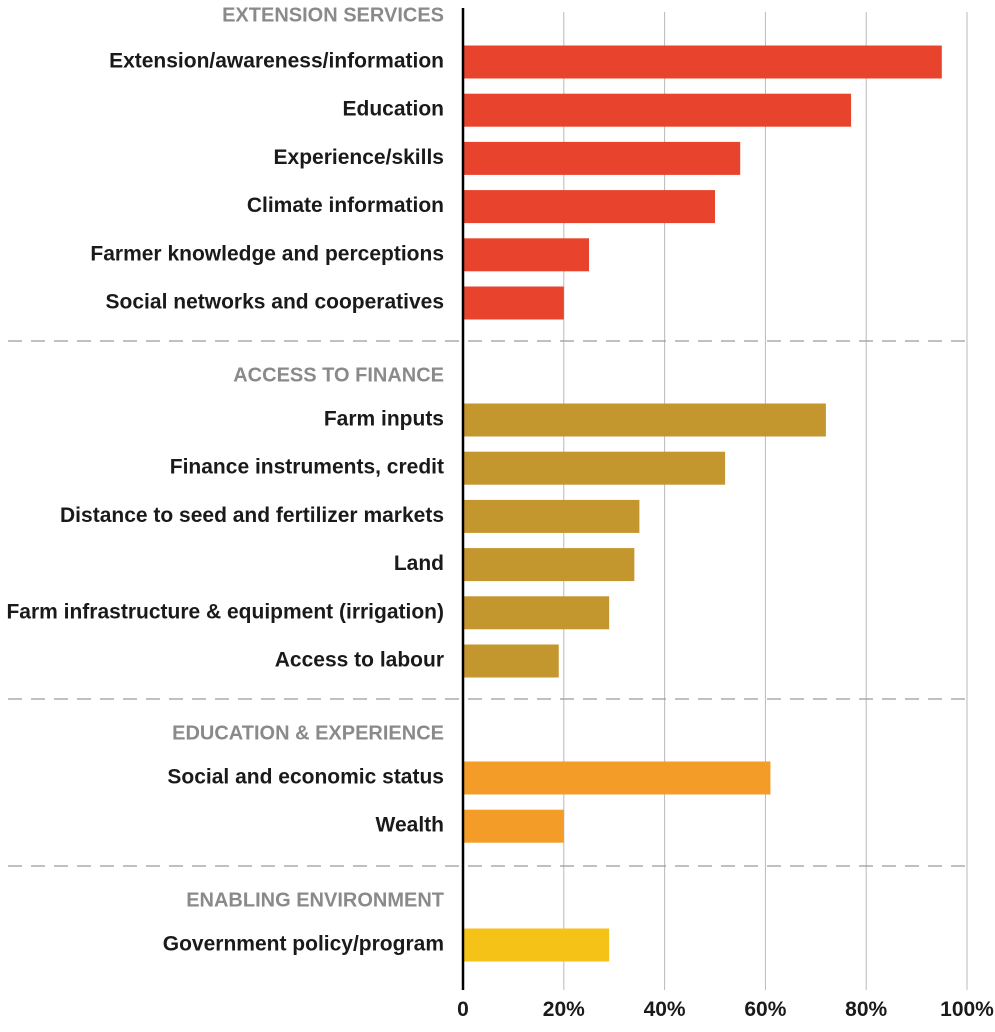 The image size is (995, 1032). What do you see at coordinates (308, 733) in the screenshot?
I see `group-title: EDUCATION & EXPERIENCE` at bounding box center [308, 733].